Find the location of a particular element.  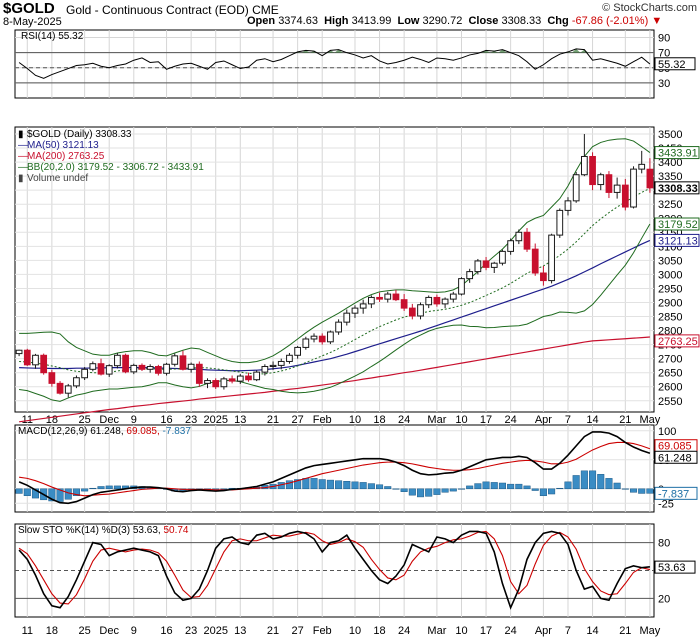

price-tick-label: 2900 is located at coordinates (670, 303).